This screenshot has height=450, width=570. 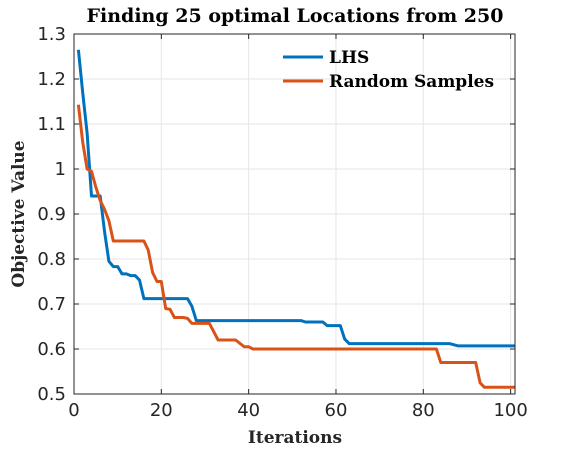 I want to click on x-axis-label: Iterations, so click(x=295, y=438).